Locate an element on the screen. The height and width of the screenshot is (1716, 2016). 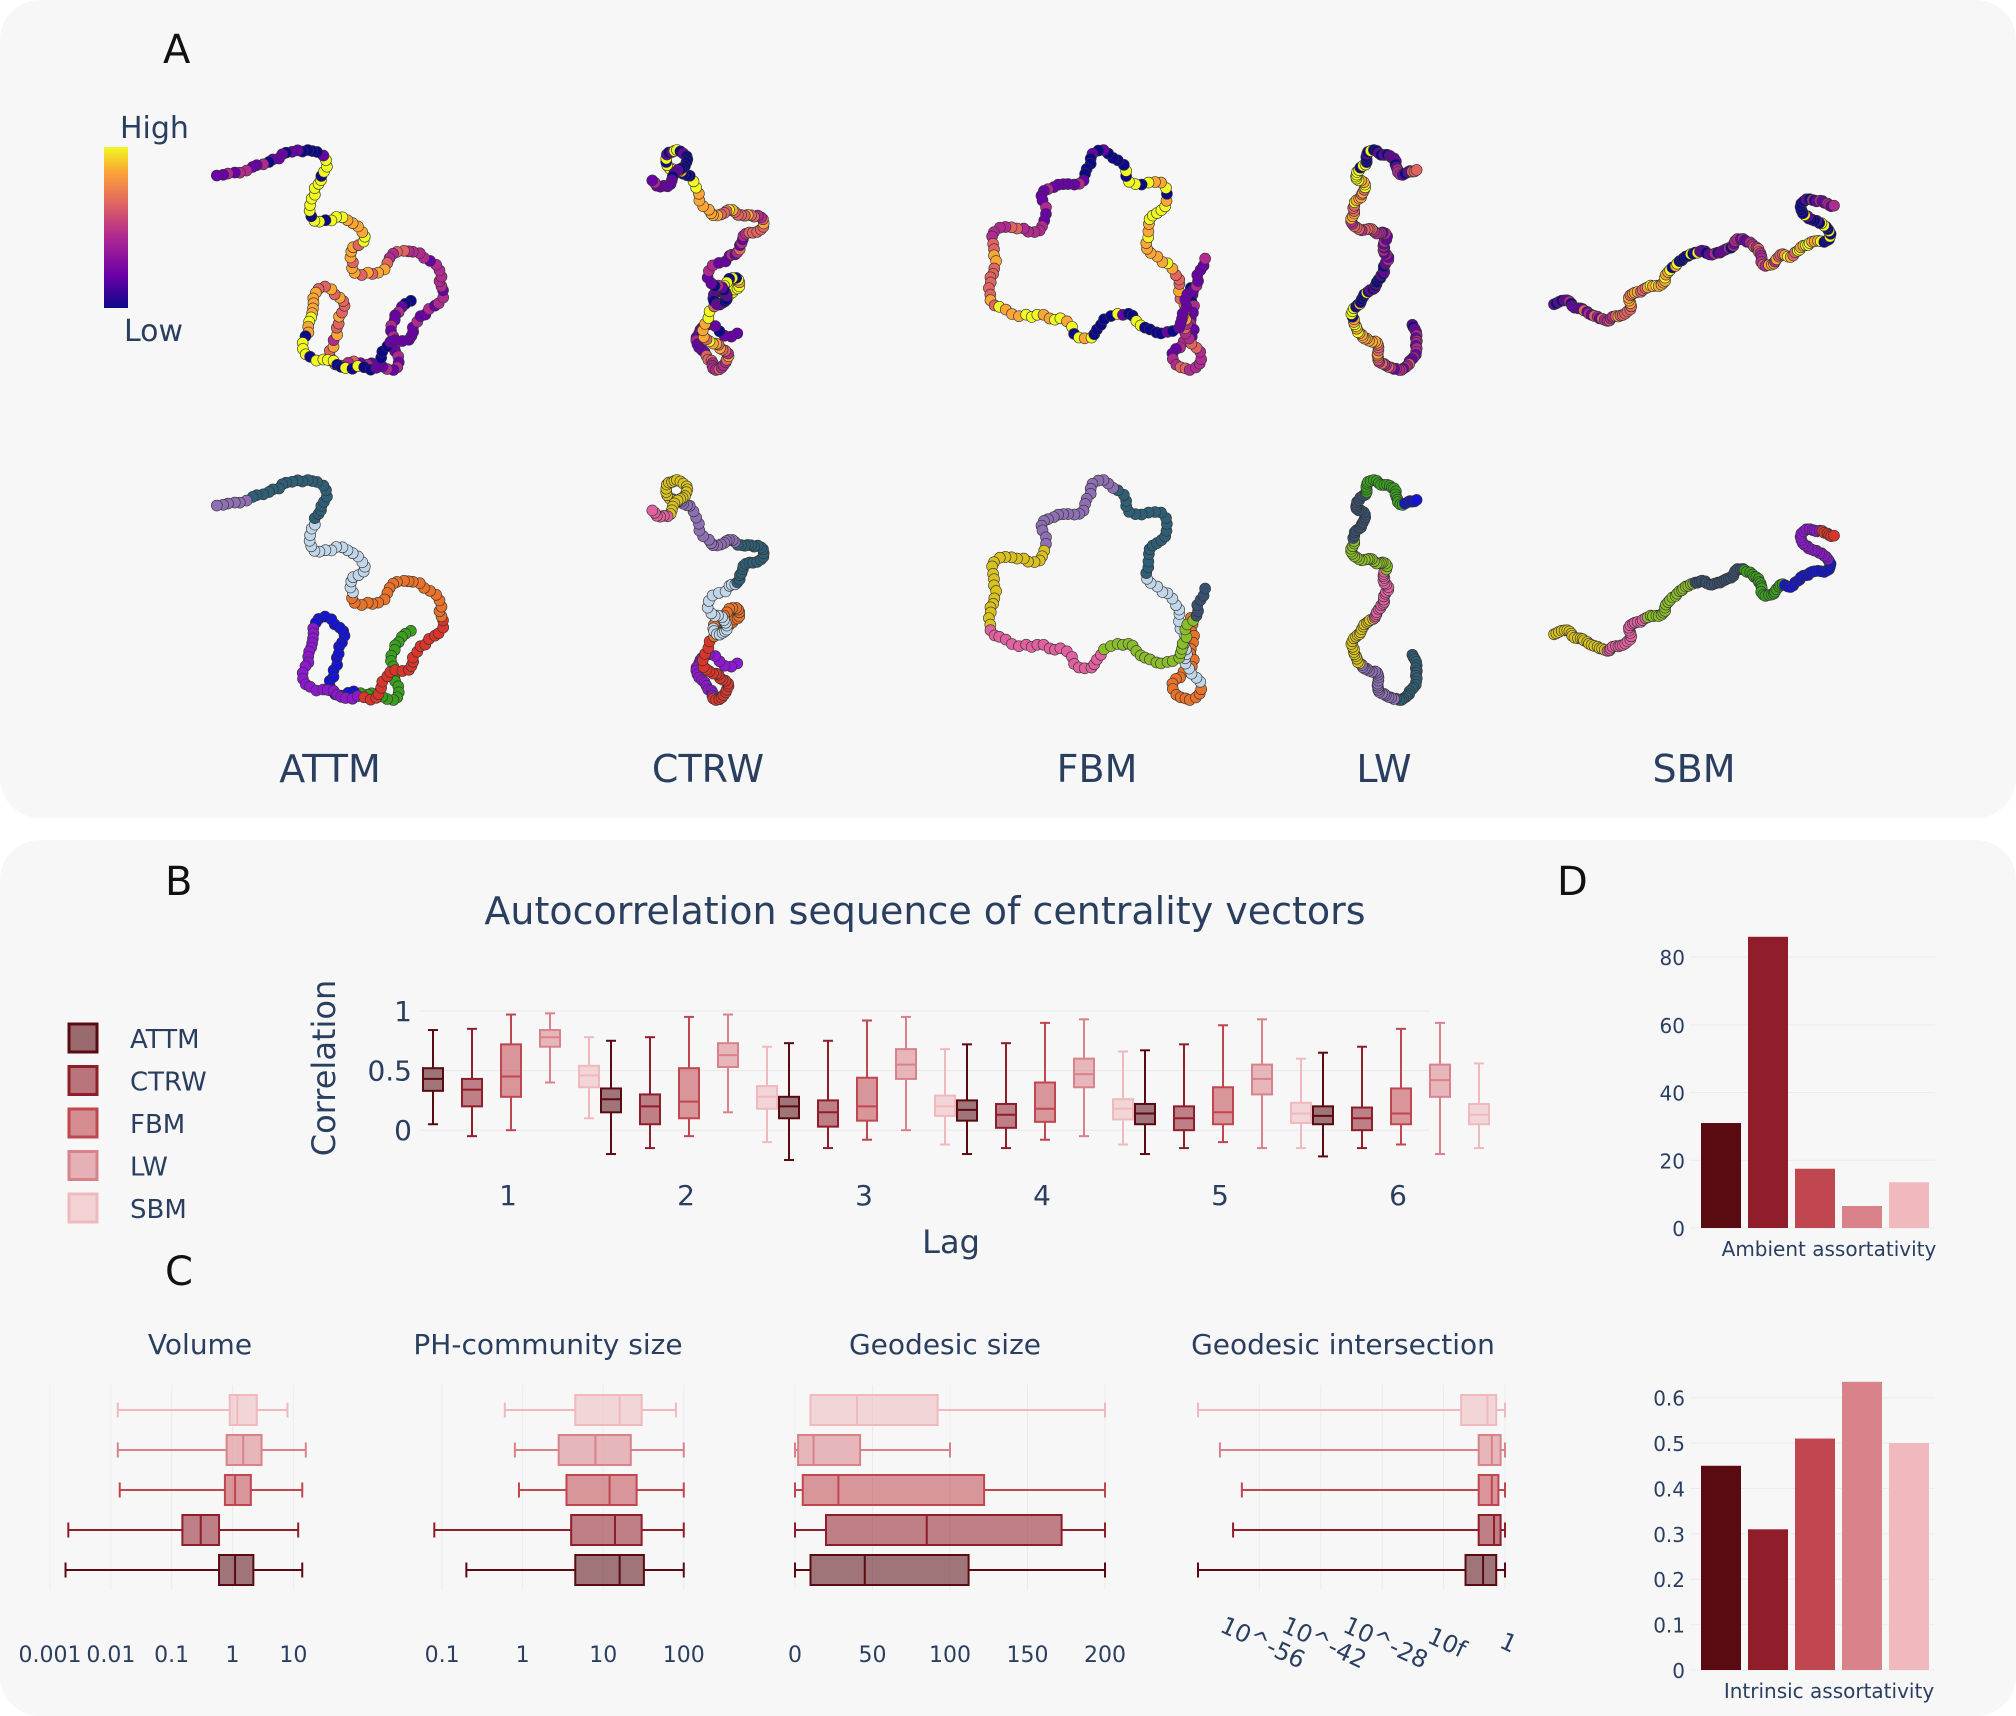
chart-d-ytick: 0.4 is located at coordinates (1669, 1489).